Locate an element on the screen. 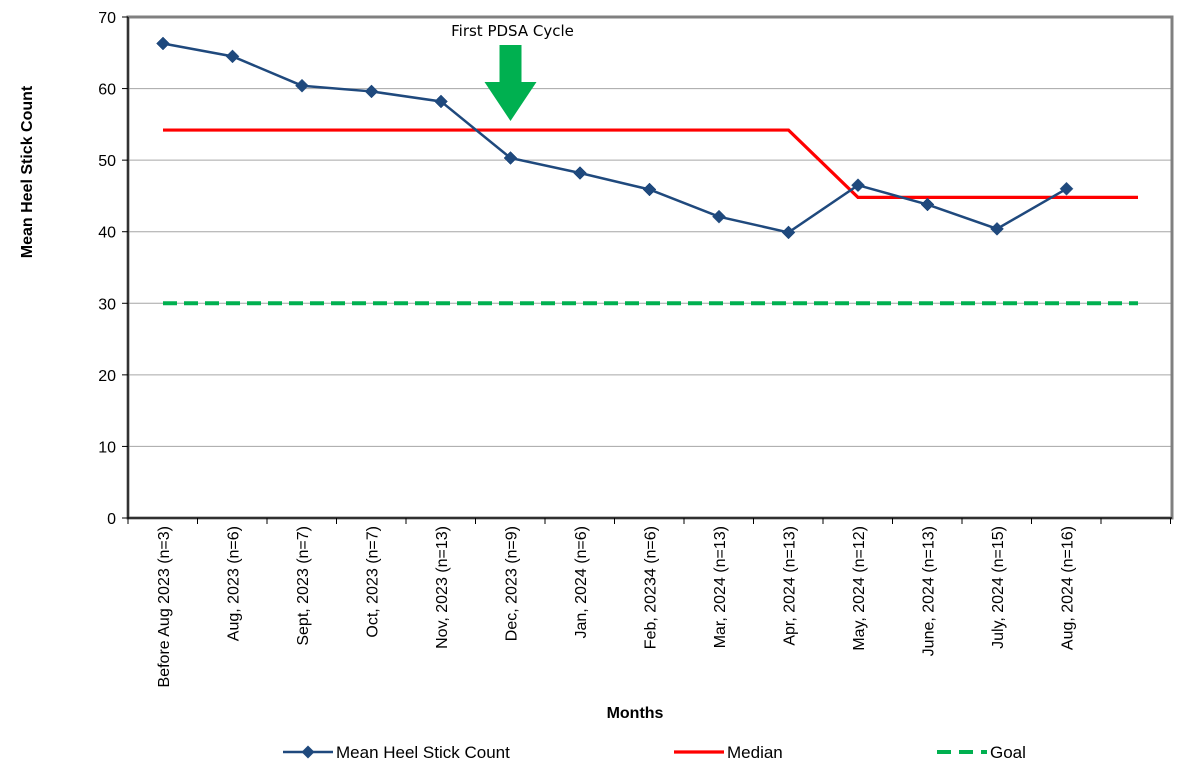  x-tick-label: Aug, 2024 (n=16) is located at coordinates (1068, 588).